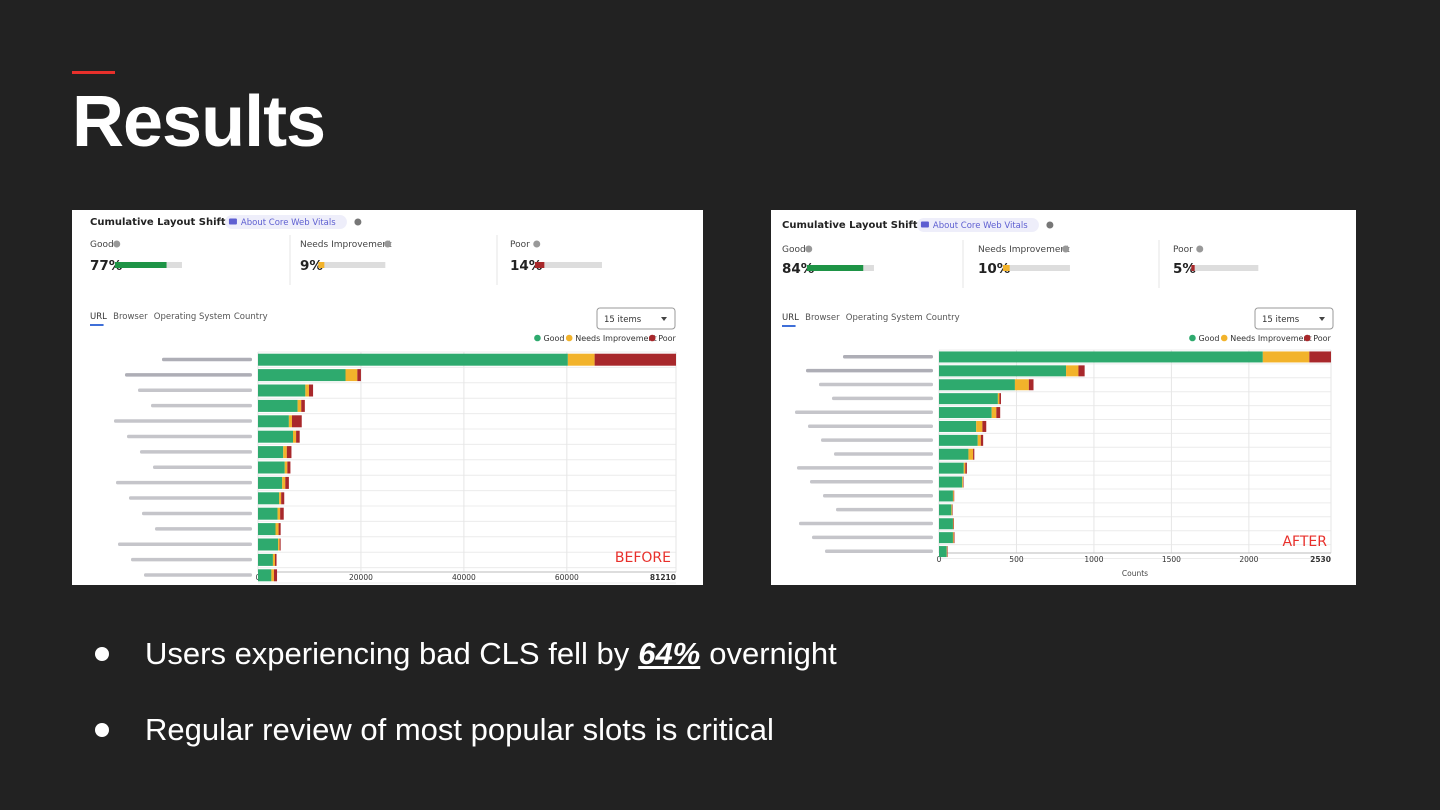  What do you see at coordinates (835, 268) in the screenshot?
I see `summary-fill` at bounding box center [835, 268].